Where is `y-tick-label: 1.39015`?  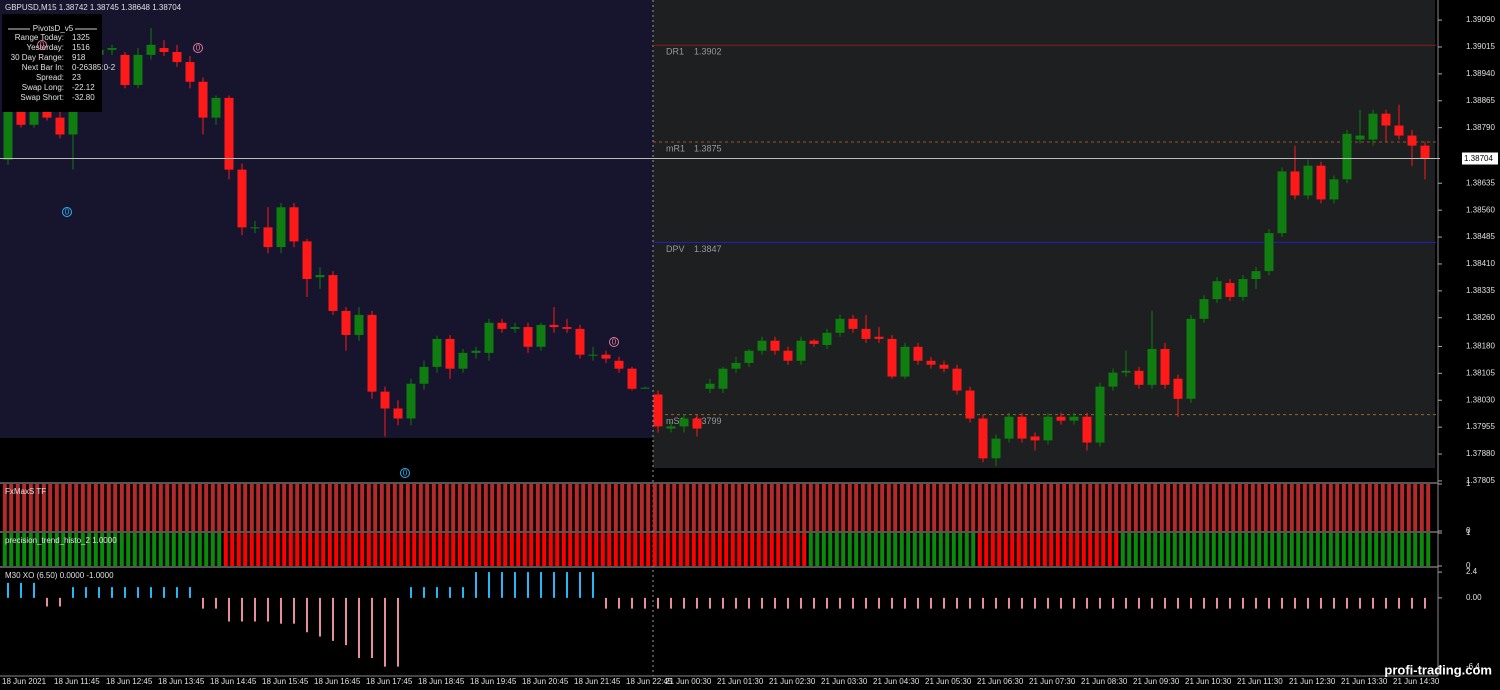 y-tick-label: 1.39015 is located at coordinates (1480, 46).